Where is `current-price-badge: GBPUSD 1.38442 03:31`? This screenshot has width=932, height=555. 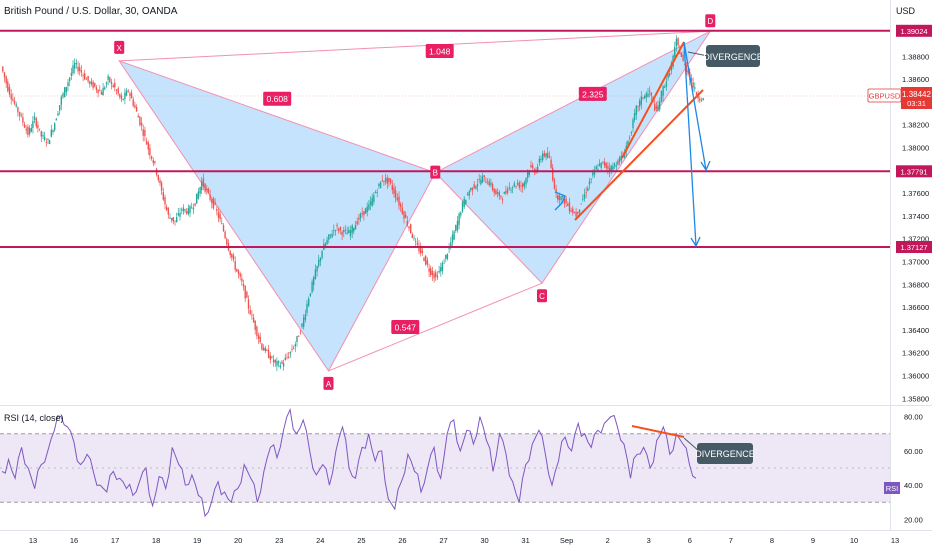
current-price-badge: GBPUSD 1.38442 03:31 is located at coordinates (466, 98).